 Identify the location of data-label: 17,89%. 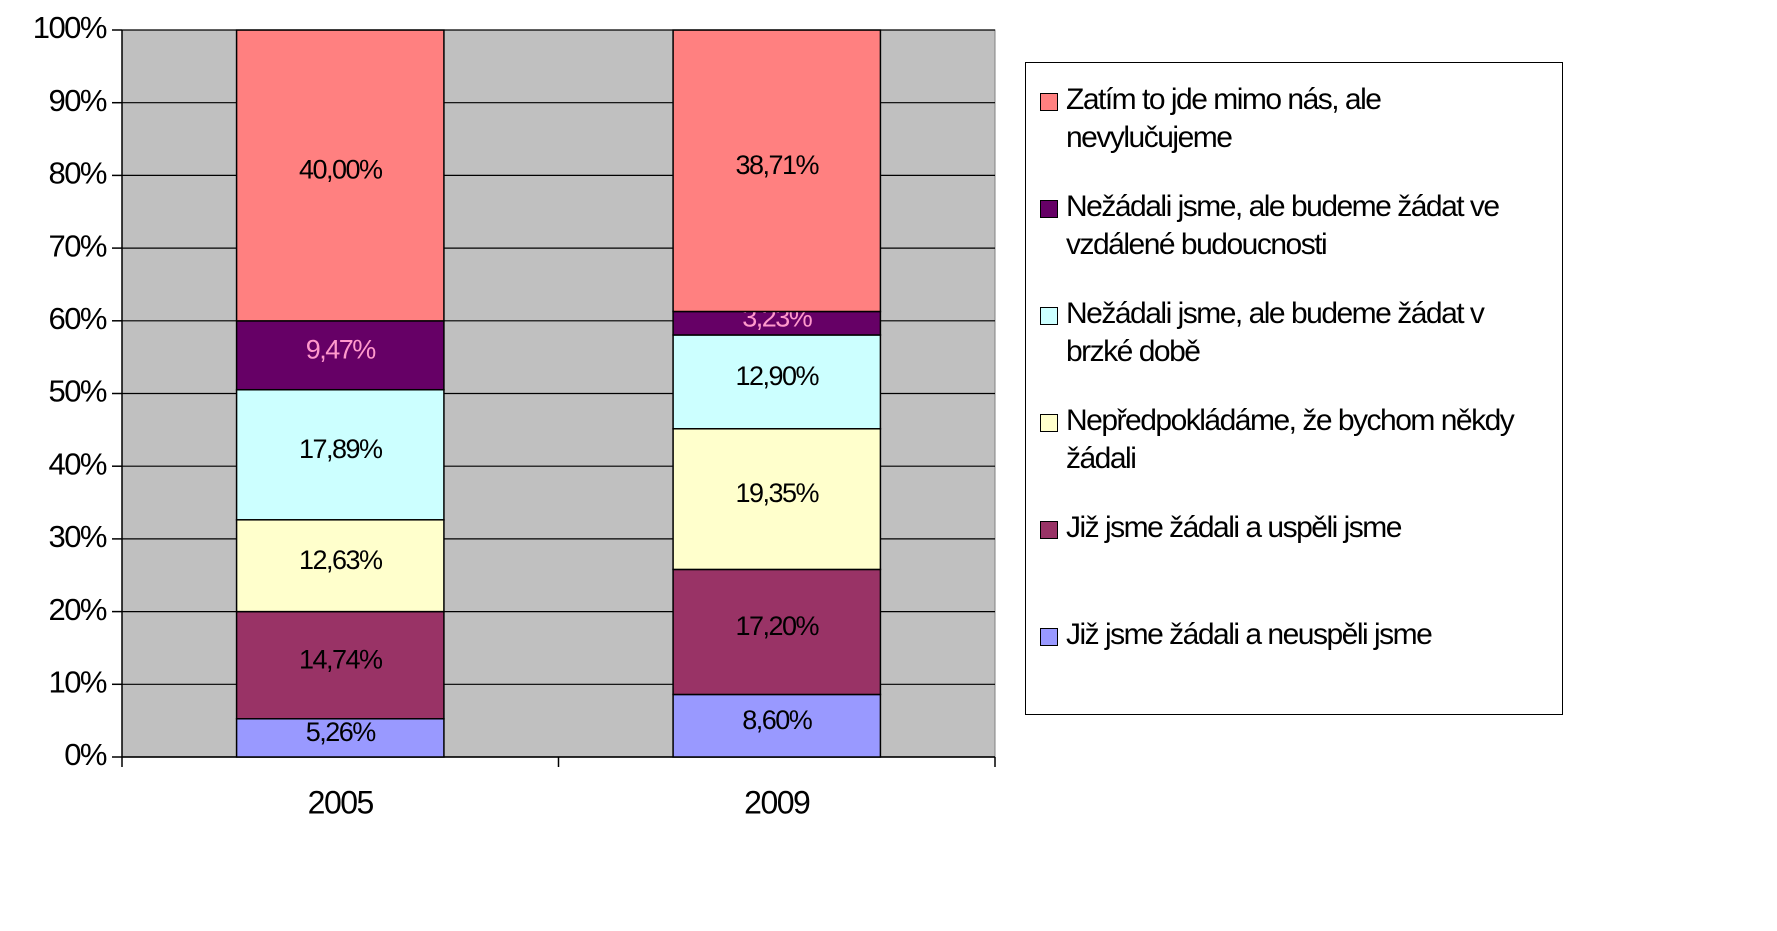
(341, 449).